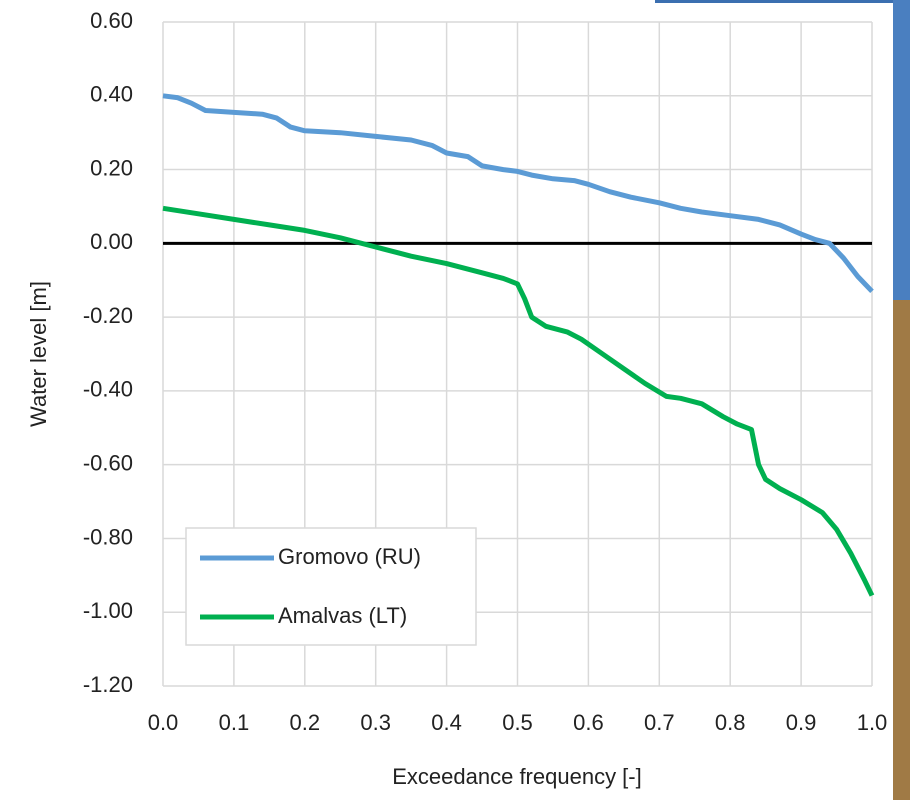 This screenshot has height=805, width=910. I want to click on x-tick-label: 0.0, so click(163, 722).